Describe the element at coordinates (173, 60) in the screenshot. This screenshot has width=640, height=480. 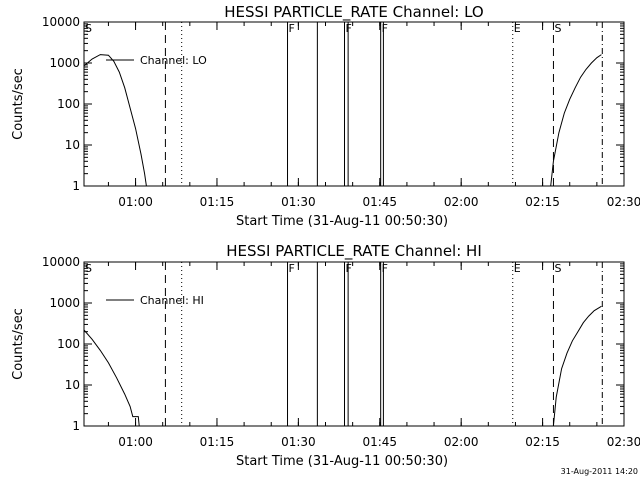
I see `legend-label: Channel: LO` at that location.